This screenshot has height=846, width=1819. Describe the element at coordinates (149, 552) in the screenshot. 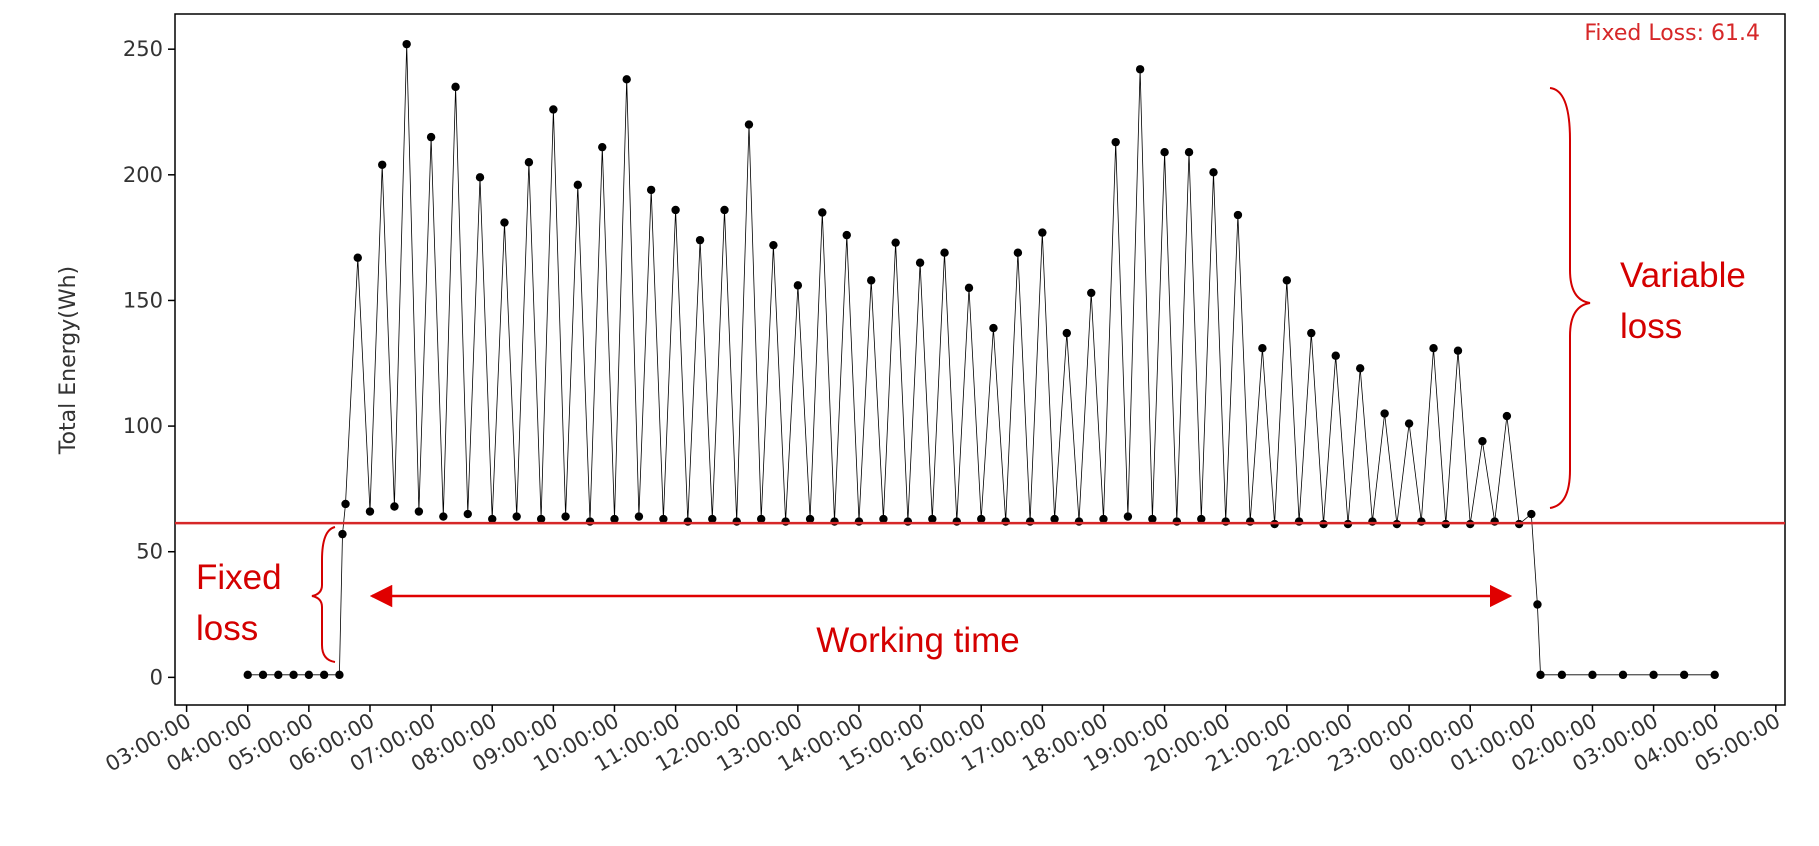

I see `y-tick-label: 50` at that location.